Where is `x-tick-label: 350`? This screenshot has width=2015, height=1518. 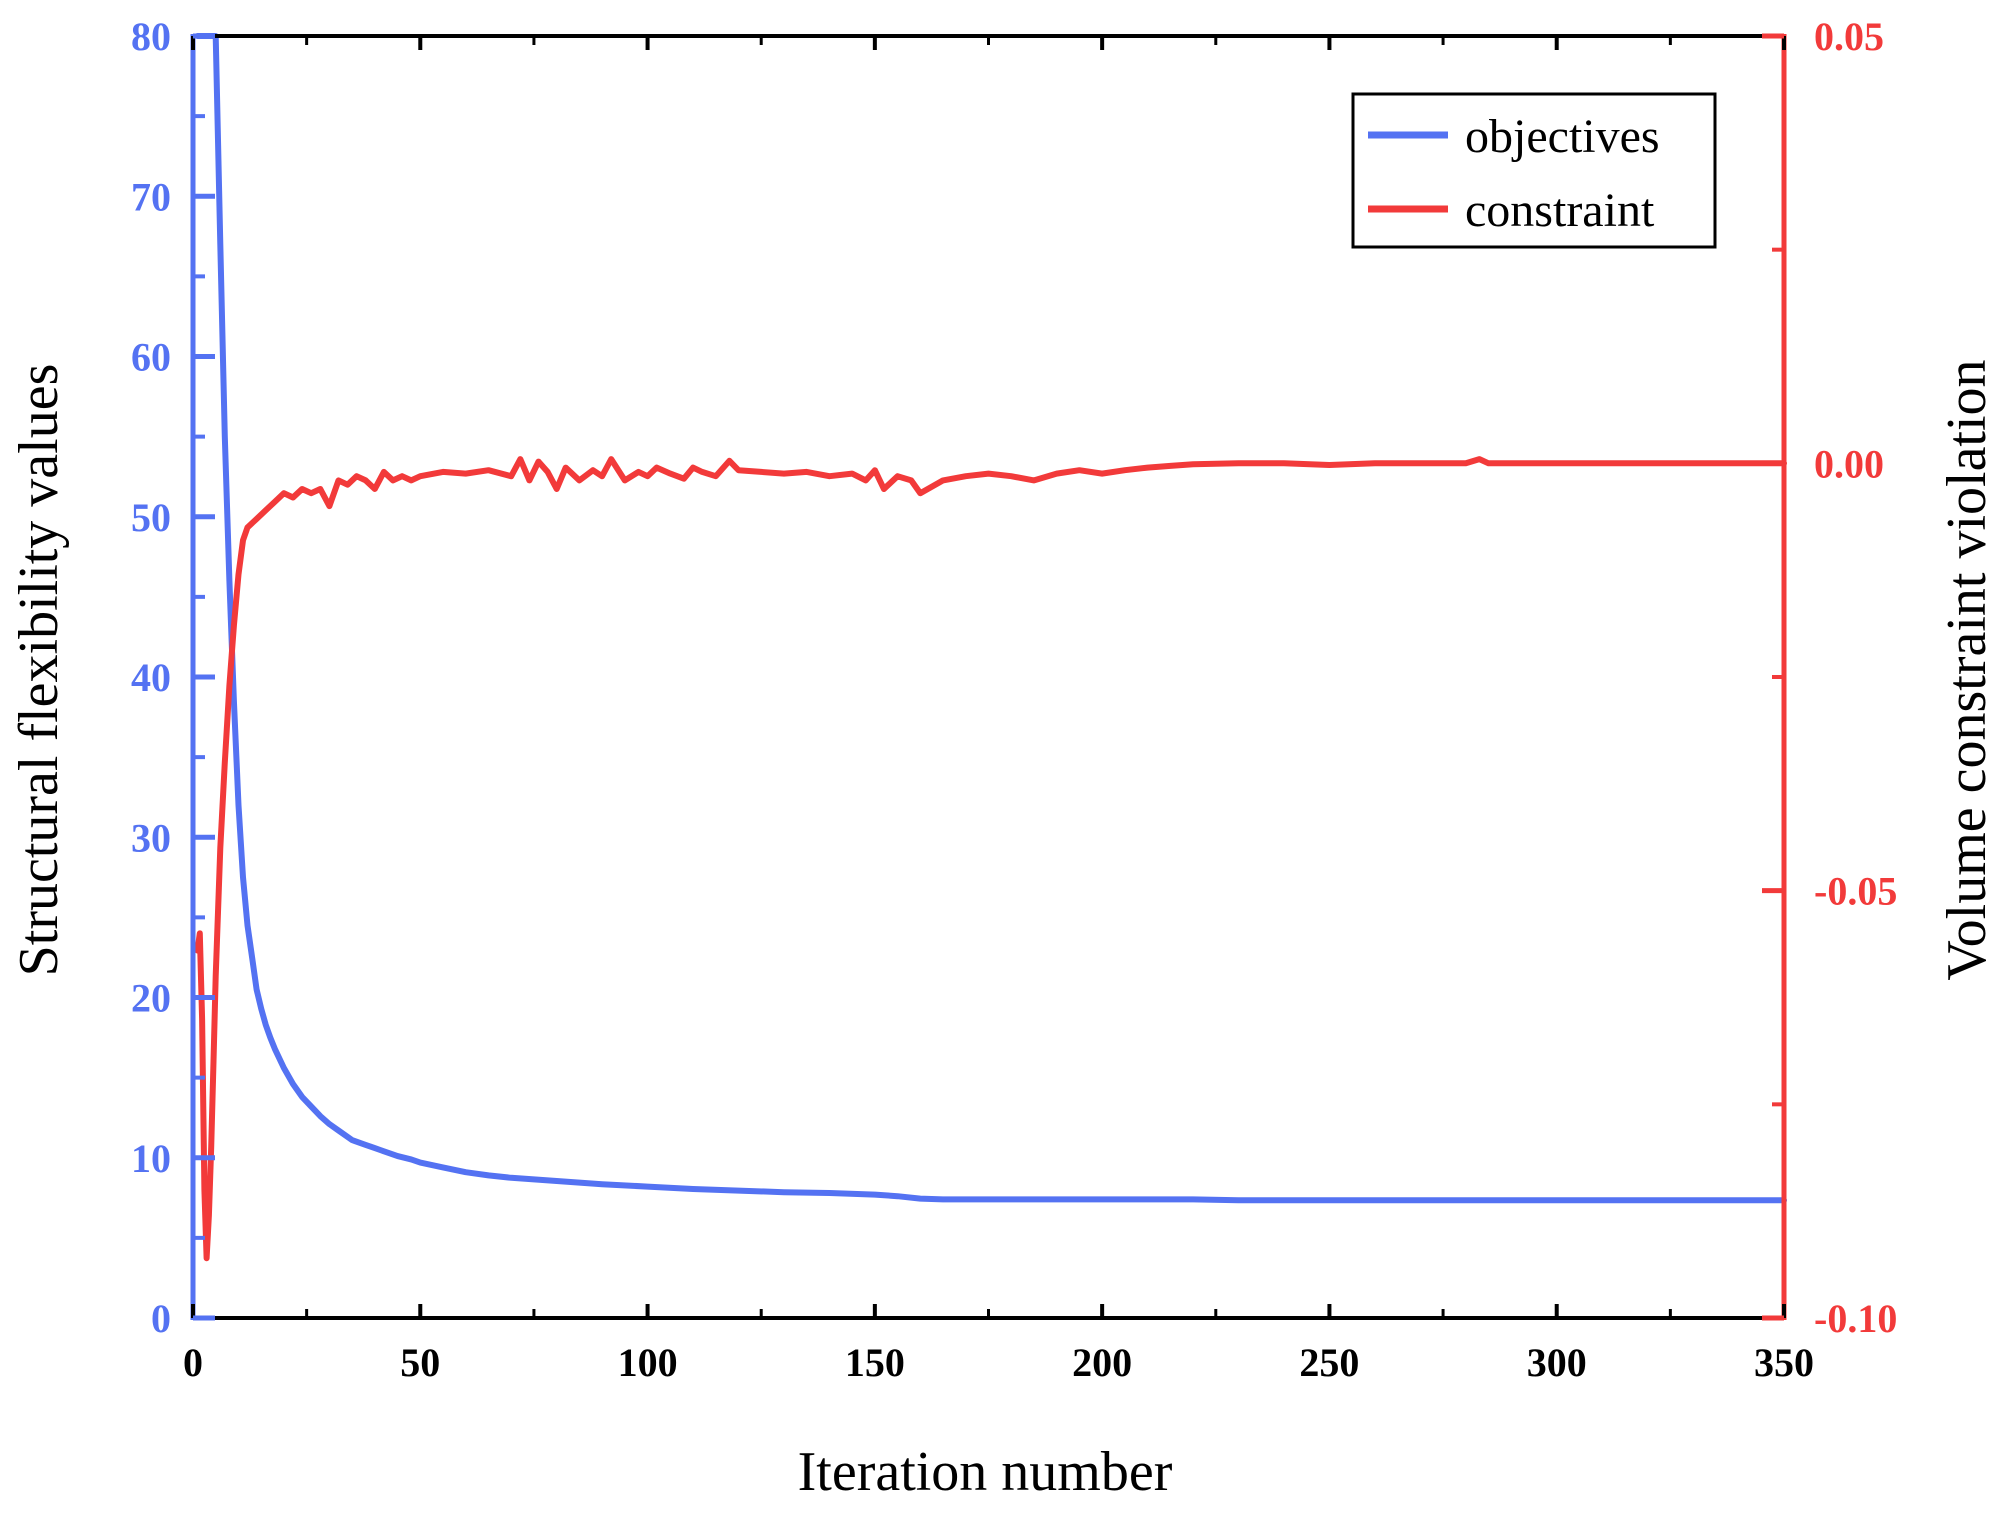
x-tick-label: 350 is located at coordinates (1784, 1362).